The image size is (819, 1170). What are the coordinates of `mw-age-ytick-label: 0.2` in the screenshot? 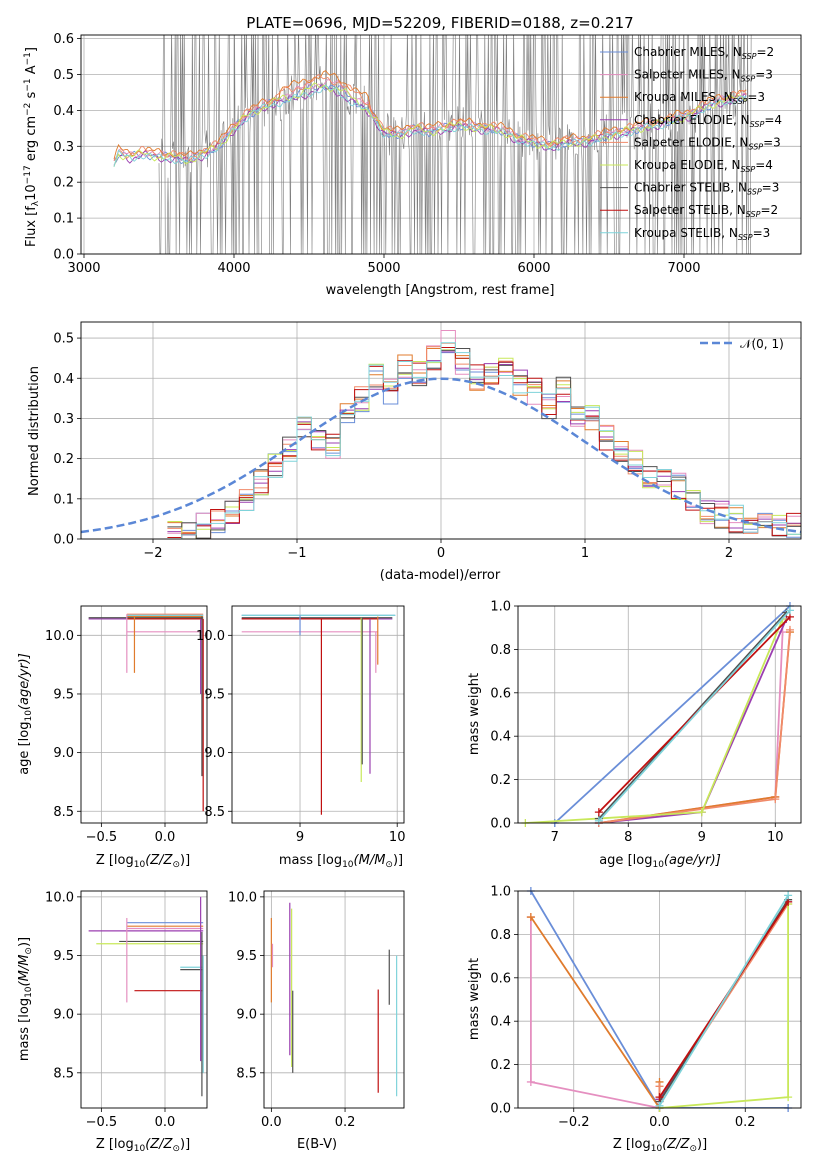 It's located at (500, 780).